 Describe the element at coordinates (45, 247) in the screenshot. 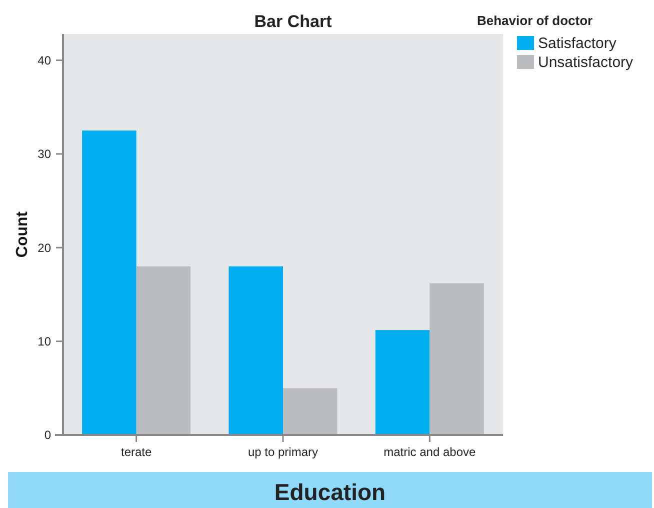

I see `y-tick-label: 20` at that location.